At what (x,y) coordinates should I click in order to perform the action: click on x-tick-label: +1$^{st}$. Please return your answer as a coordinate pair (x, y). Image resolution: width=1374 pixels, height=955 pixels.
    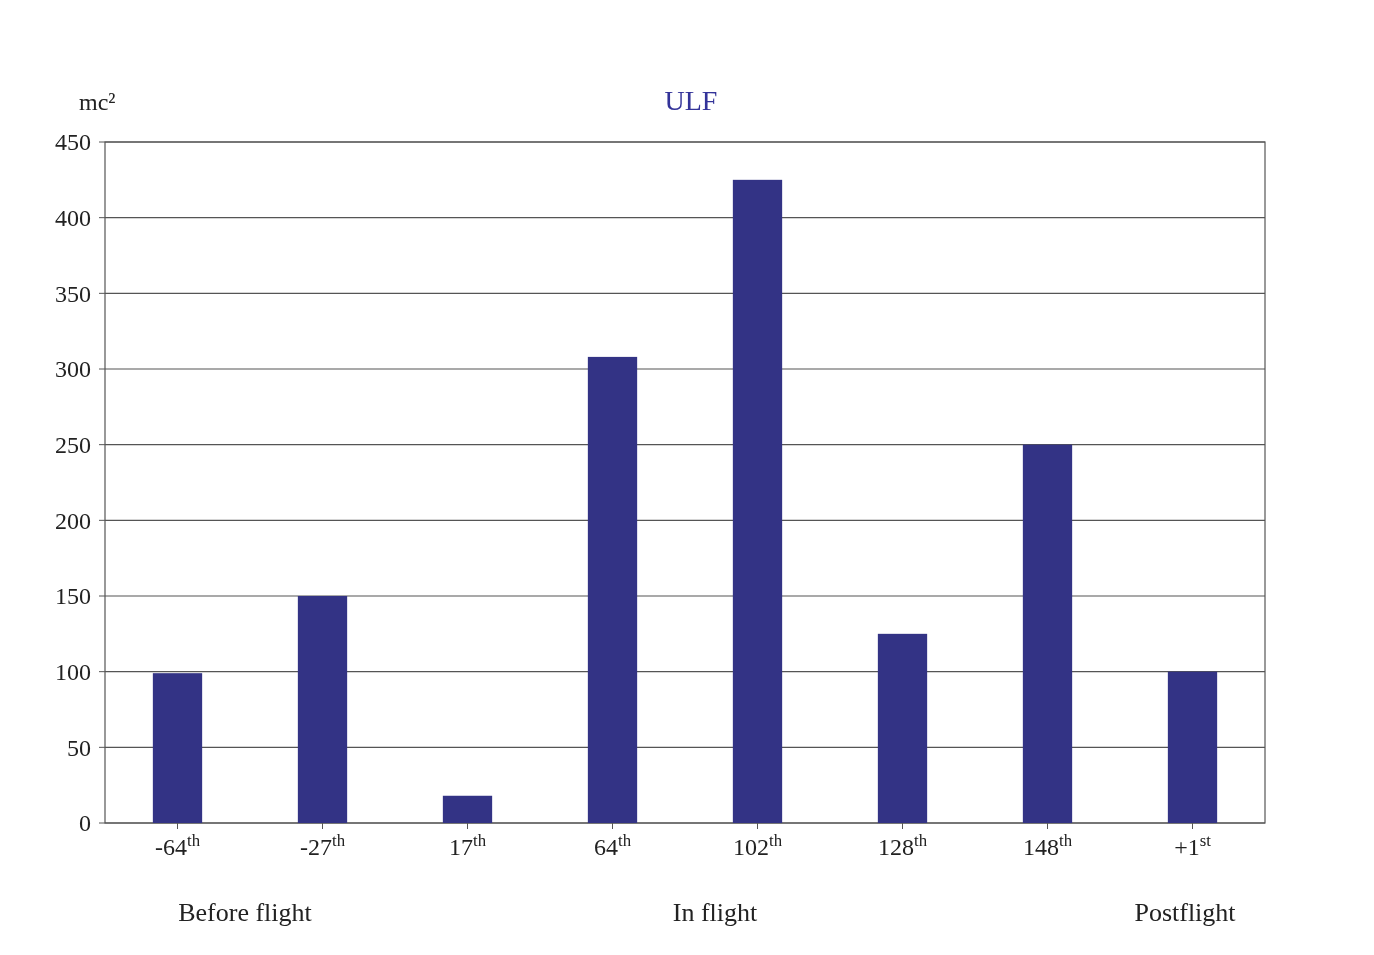
    Looking at the image, I should click on (1193, 845).